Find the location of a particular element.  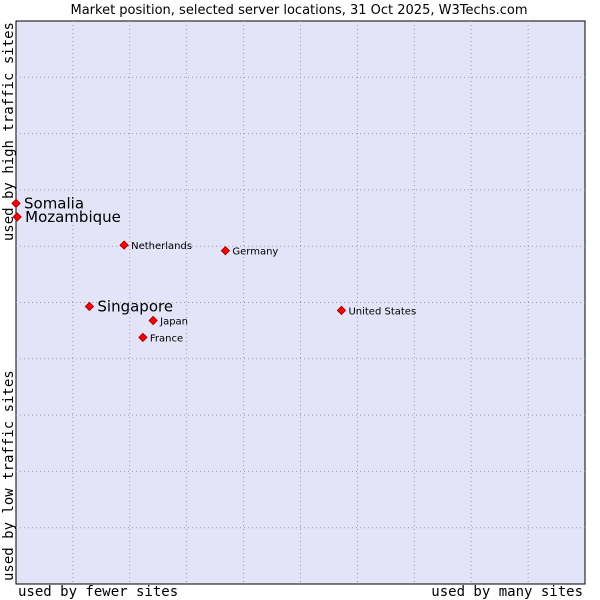

y-axis-label-top: used by high traffic sites is located at coordinates (9, 131).